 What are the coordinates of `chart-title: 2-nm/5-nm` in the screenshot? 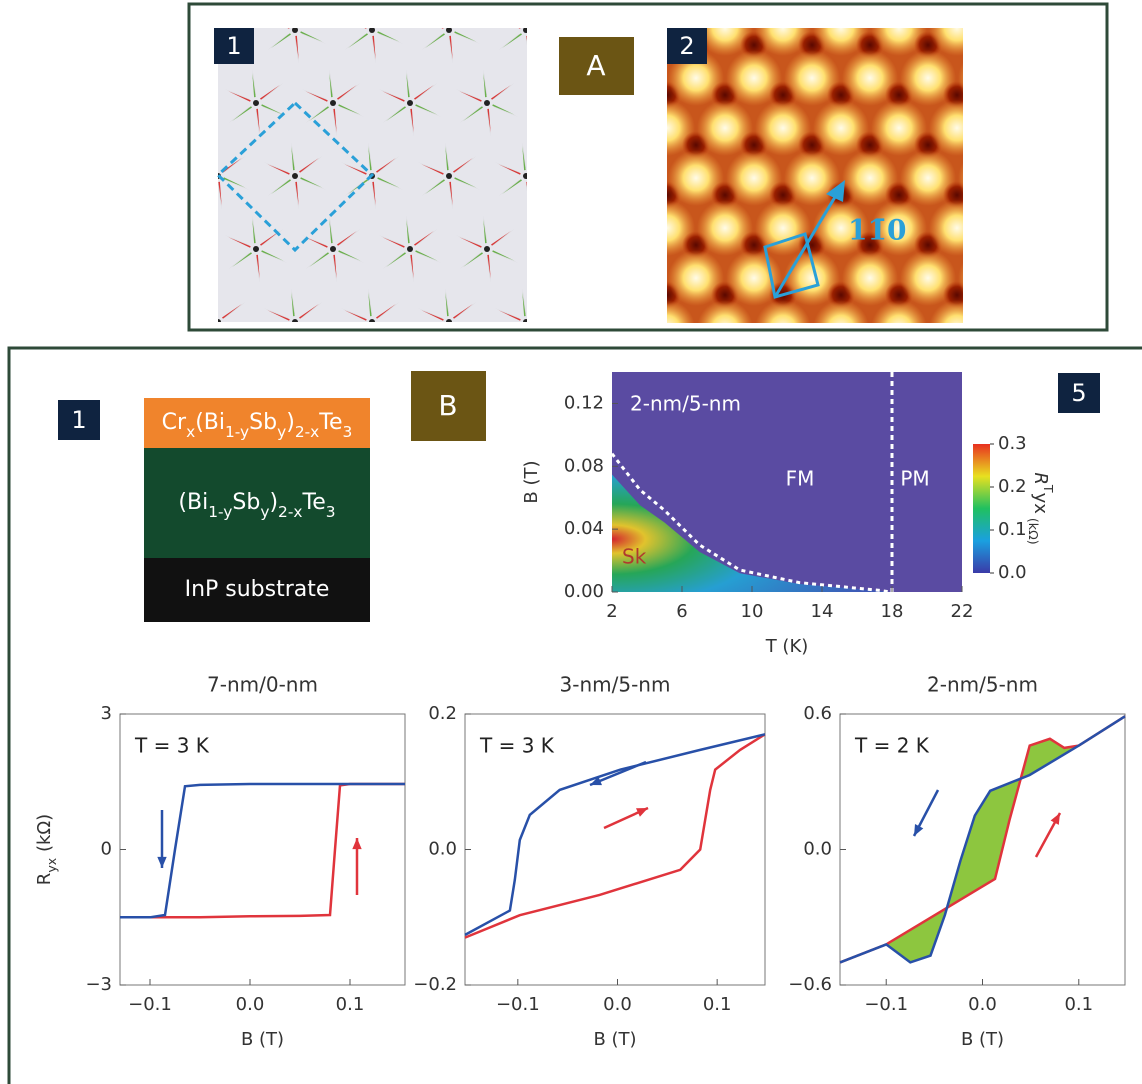 It's located at (982, 685).